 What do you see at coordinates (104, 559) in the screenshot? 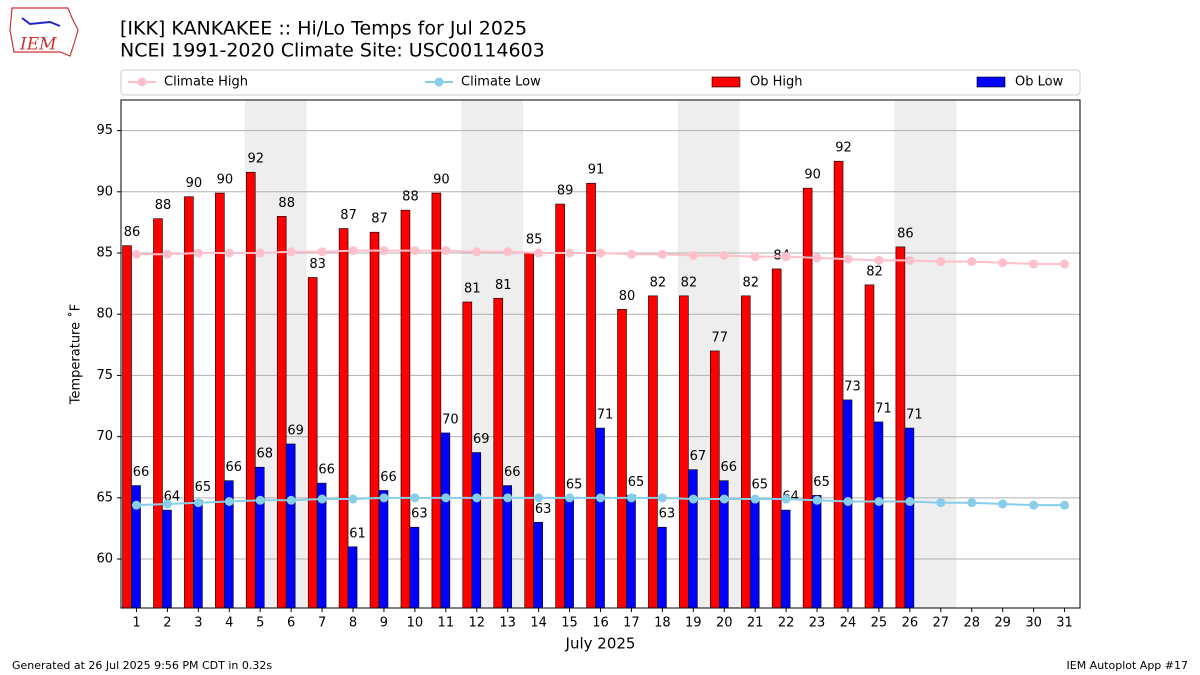
I see `y-tick-label: 60` at bounding box center [104, 559].